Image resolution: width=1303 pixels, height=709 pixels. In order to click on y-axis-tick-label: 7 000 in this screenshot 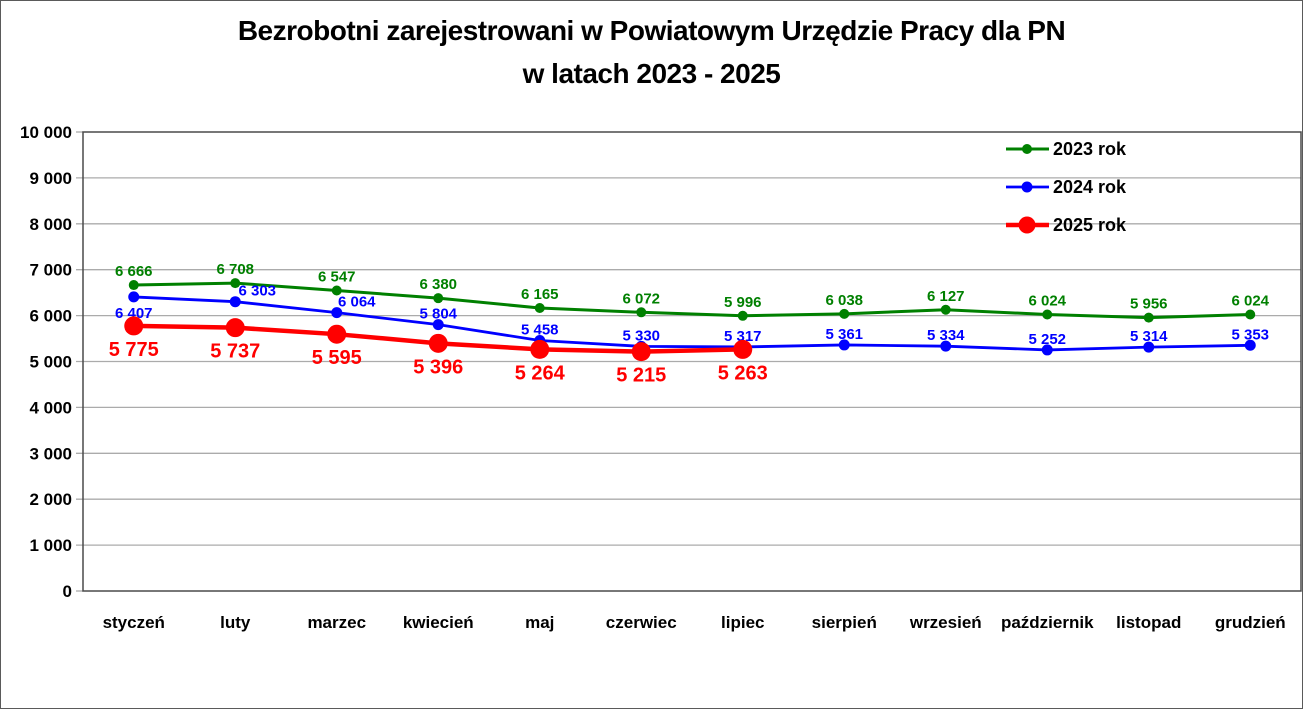, I will do `click(50, 270)`.